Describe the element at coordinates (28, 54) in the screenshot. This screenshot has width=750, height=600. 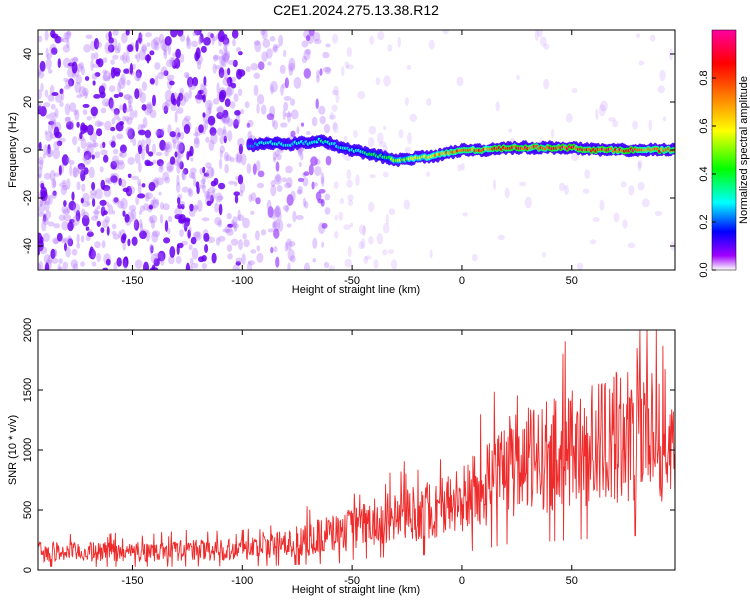
I see `y-tick-label: 40` at that location.